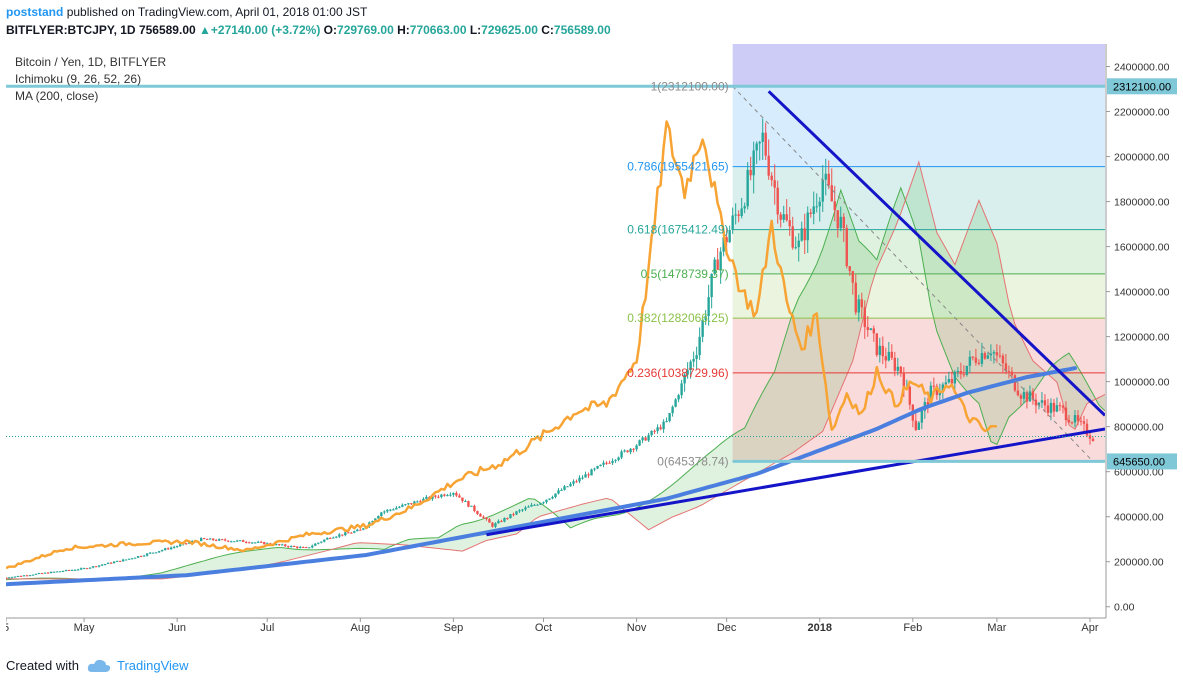 This screenshot has width=1183, height=684. Describe the element at coordinates (677, 373) in the screenshot. I see `fib-label-0.236: 0.236(1038729.96)` at that location.